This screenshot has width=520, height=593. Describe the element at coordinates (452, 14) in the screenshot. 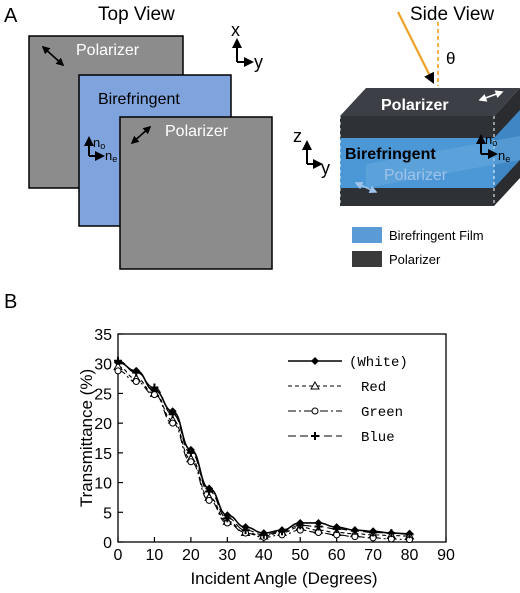

I see `side-view-title: Side View` at that location.